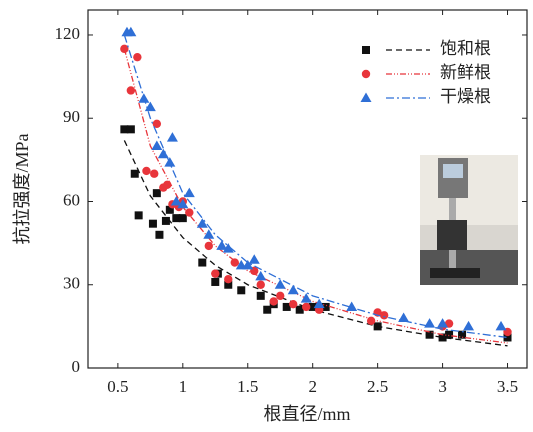 This screenshot has height=432, width=533. I want to click on legend-label: 饱和根, so click(465, 48).